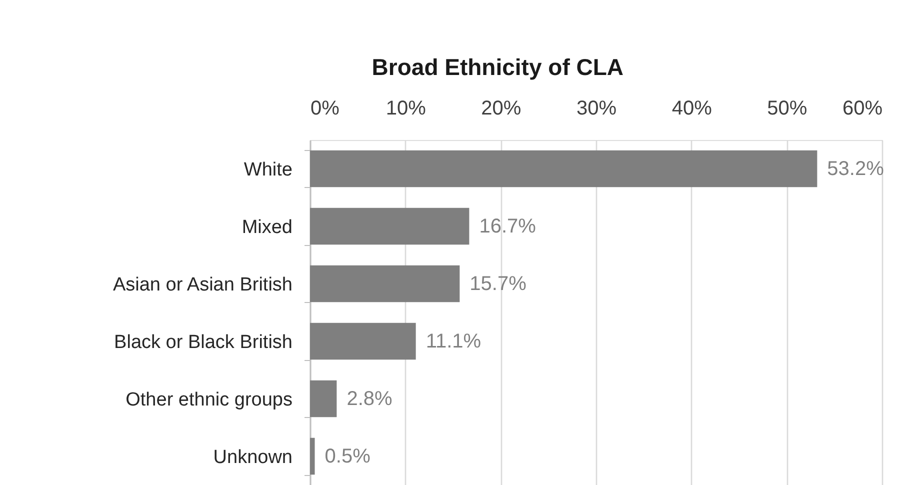  I want to click on x-tick-label: 30%, so click(596, 109).